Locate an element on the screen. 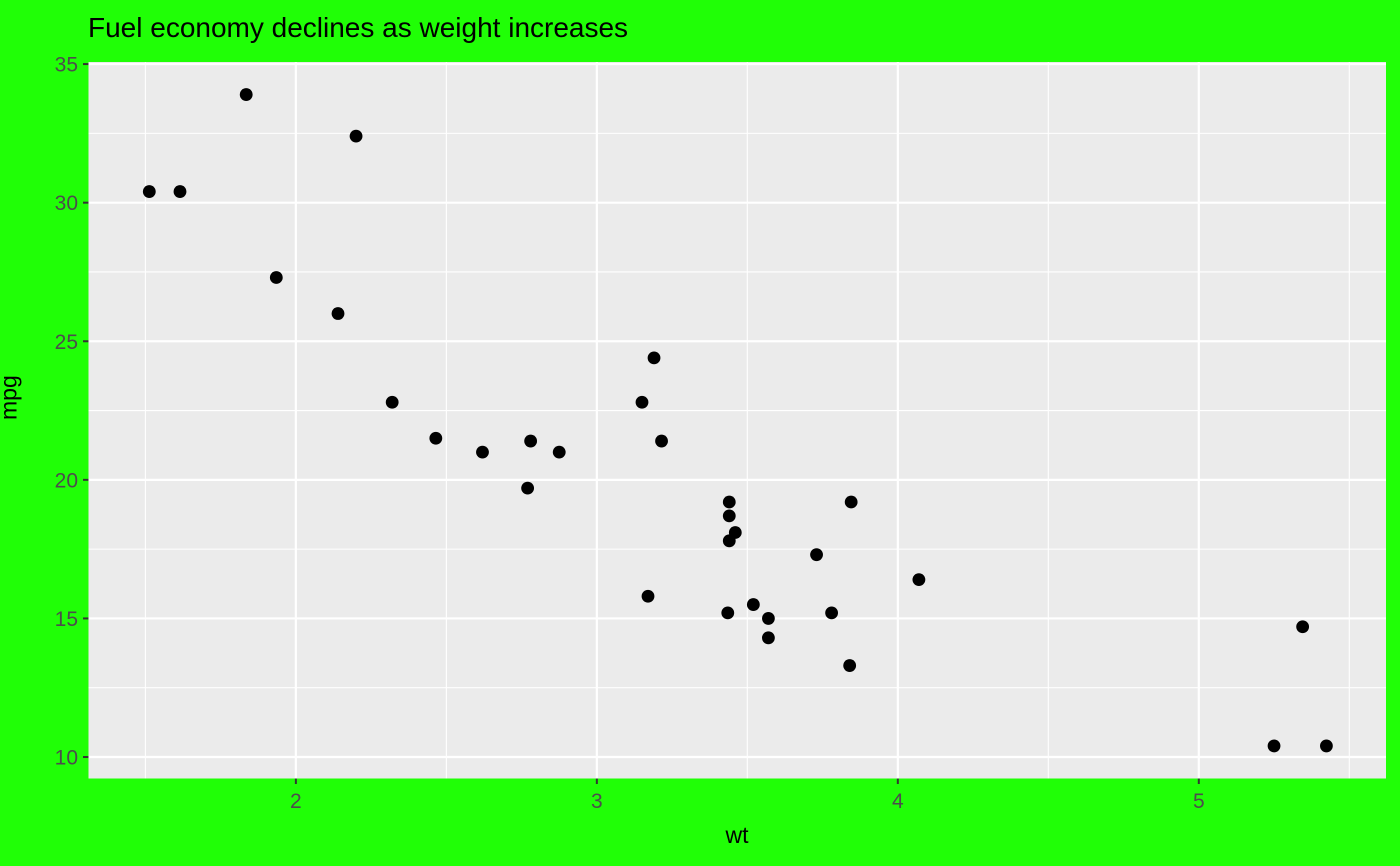  x-tick-label: 2 is located at coordinates (296, 801).